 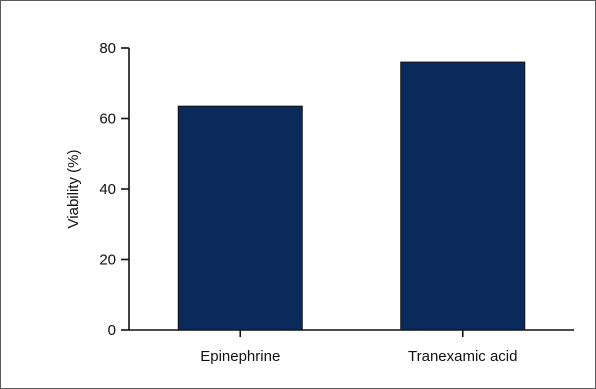 I want to click on x-axis: Epinephrine Tranexamic acid, so click(x=351, y=347).